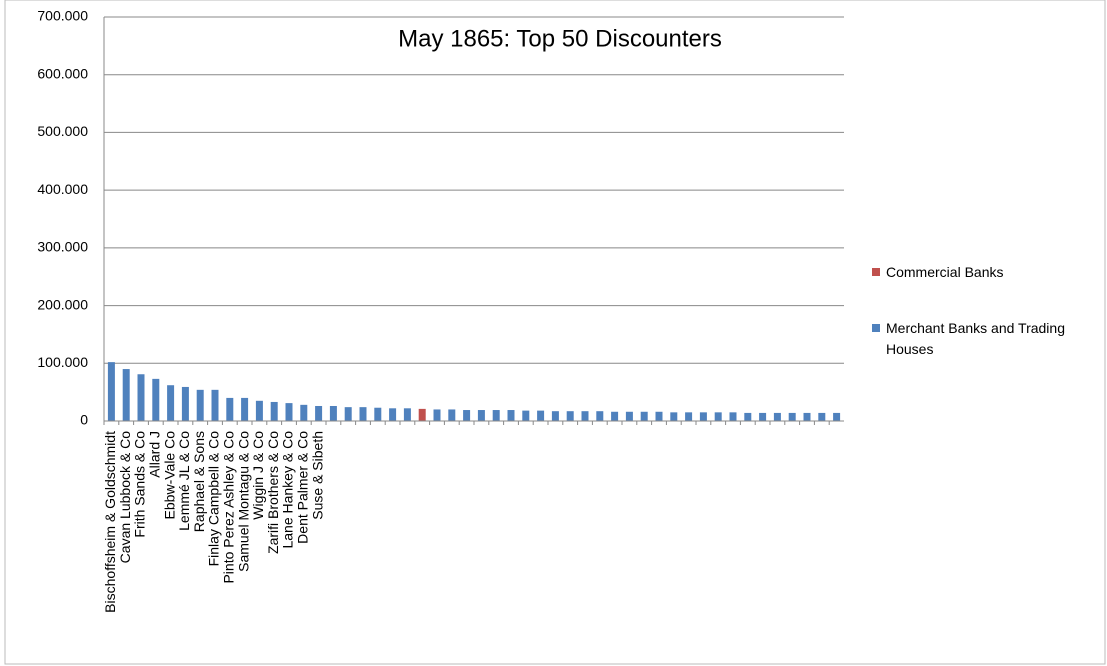 This screenshot has height=666, width=1107. I want to click on x-tick-label: Allard J, so click(155, 454).